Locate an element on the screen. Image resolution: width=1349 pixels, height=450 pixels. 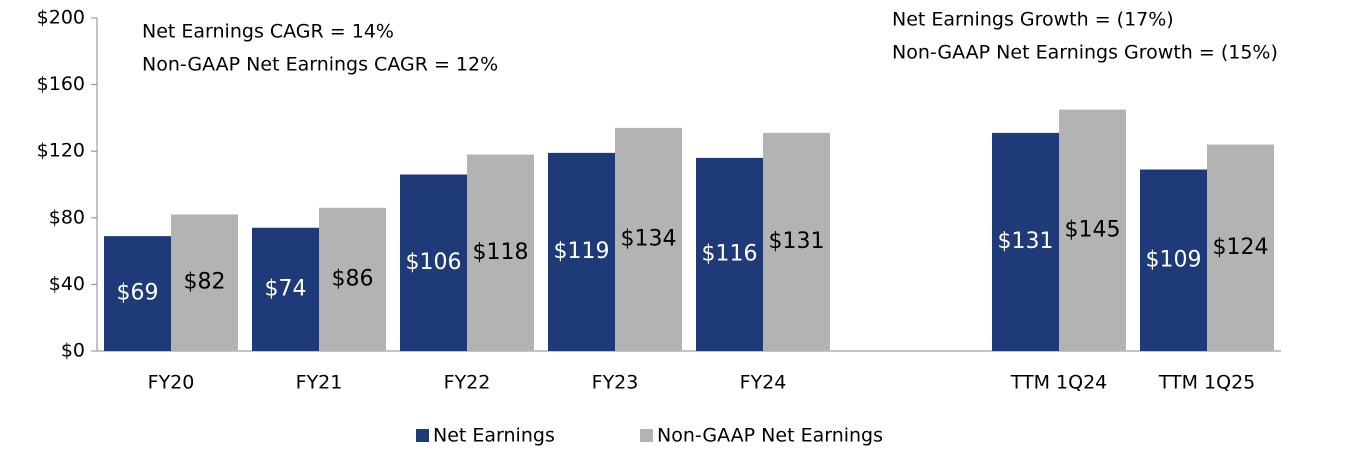
x-tick-label: FY20 is located at coordinates (171, 383).